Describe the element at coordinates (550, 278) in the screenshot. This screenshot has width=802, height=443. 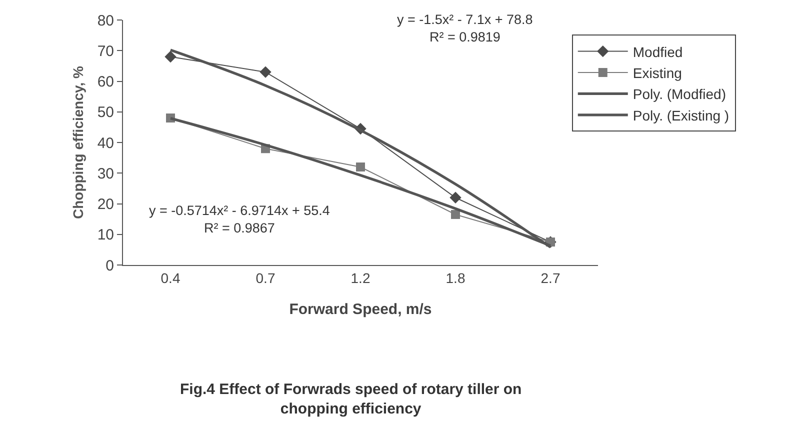
I see `x-tick-label: 2.7` at that location.